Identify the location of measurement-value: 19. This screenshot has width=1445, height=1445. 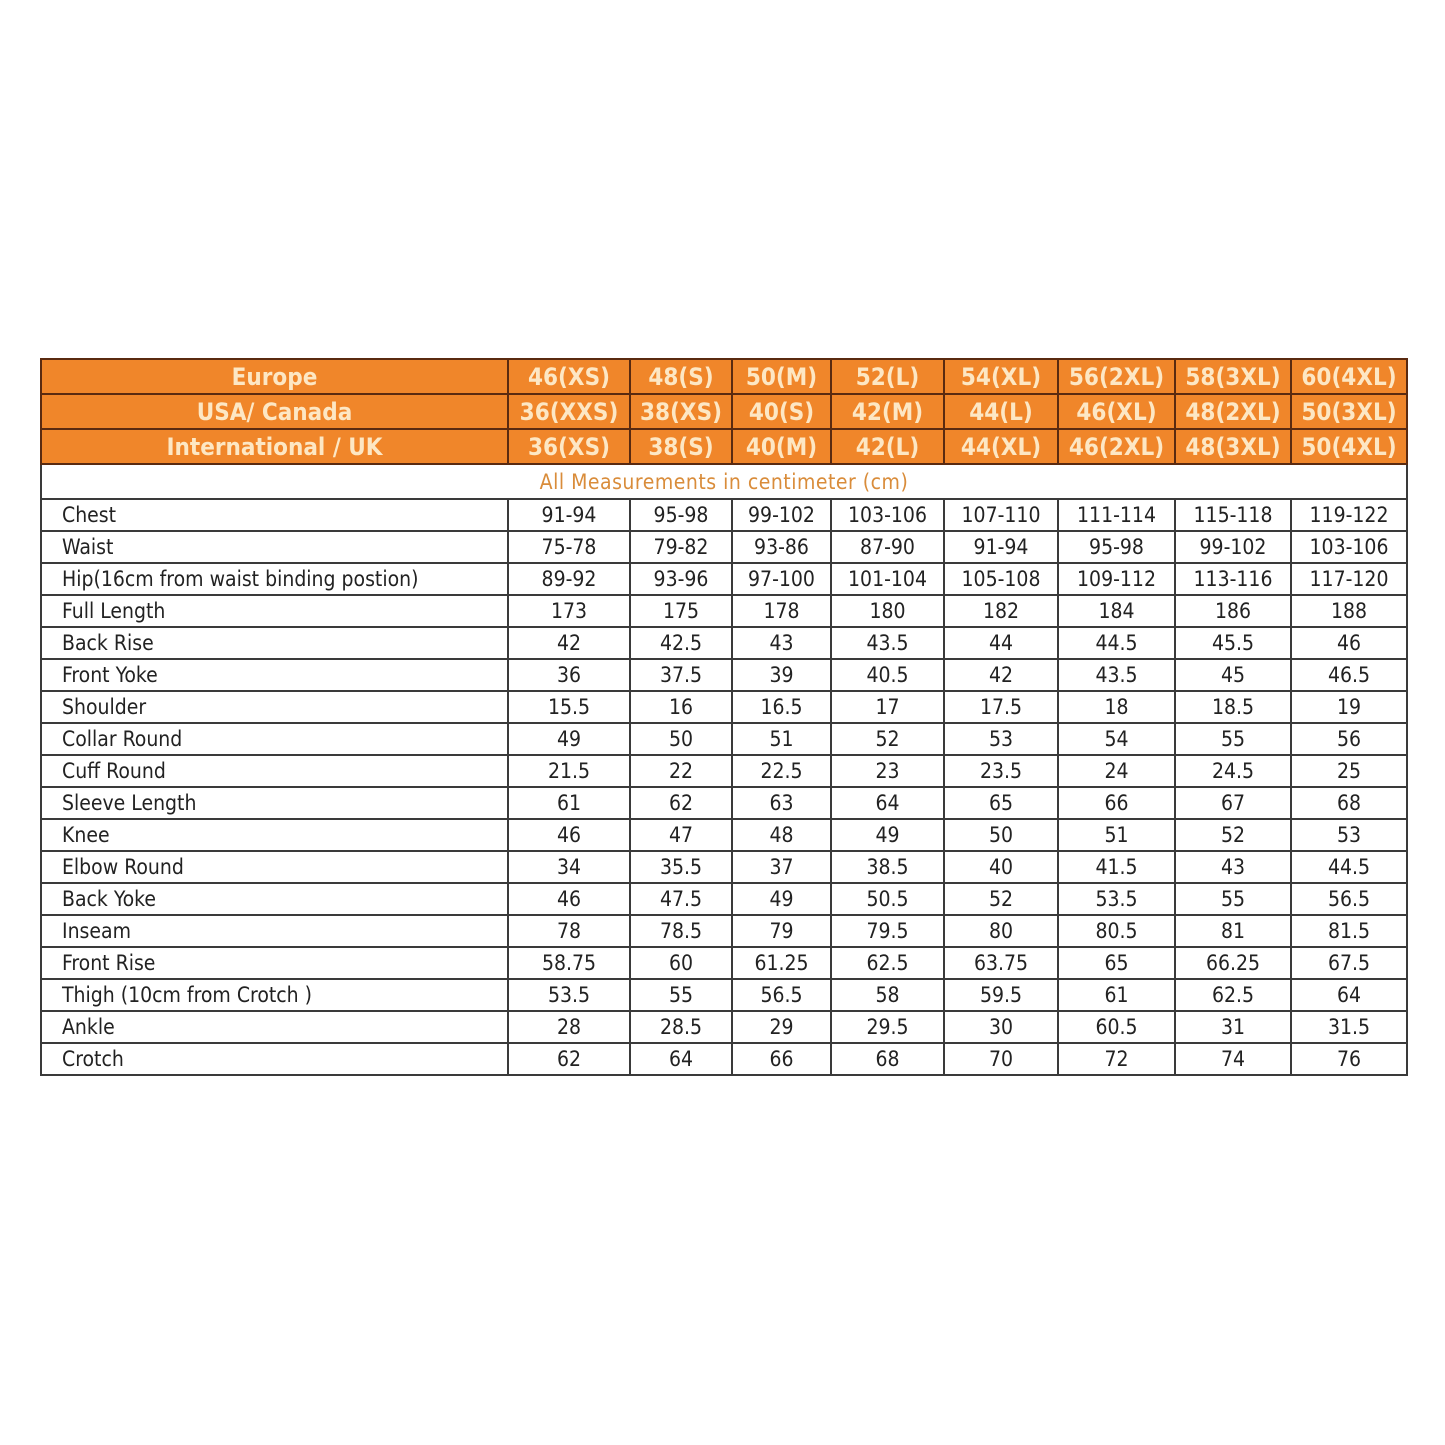
(1349, 707).